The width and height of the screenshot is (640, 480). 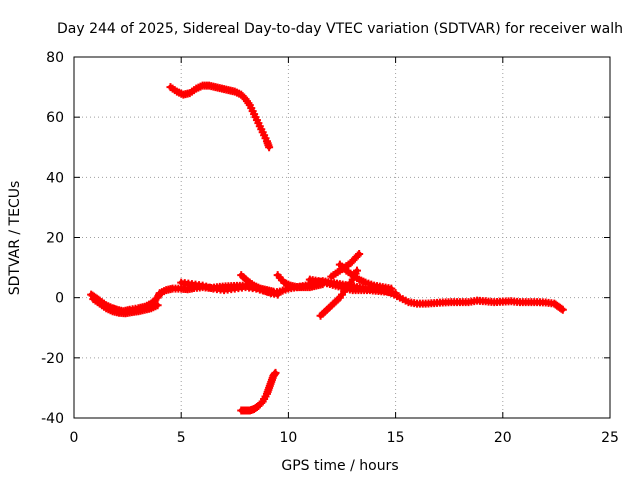 What do you see at coordinates (55, 239) in the screenshot?
I see `y-tick-label: 20` at bounding box center [55, 239].